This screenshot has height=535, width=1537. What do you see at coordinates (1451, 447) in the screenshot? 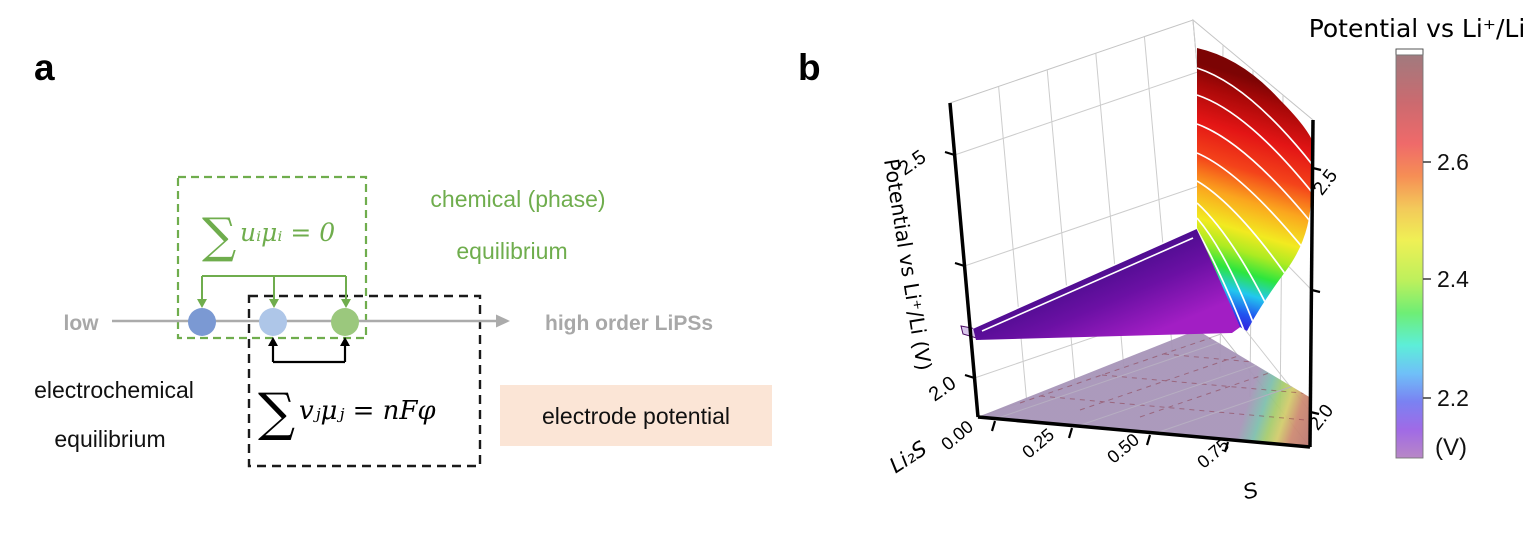
I see `colorbar-unit-label: (V)` at bounding box center [1451, 447].